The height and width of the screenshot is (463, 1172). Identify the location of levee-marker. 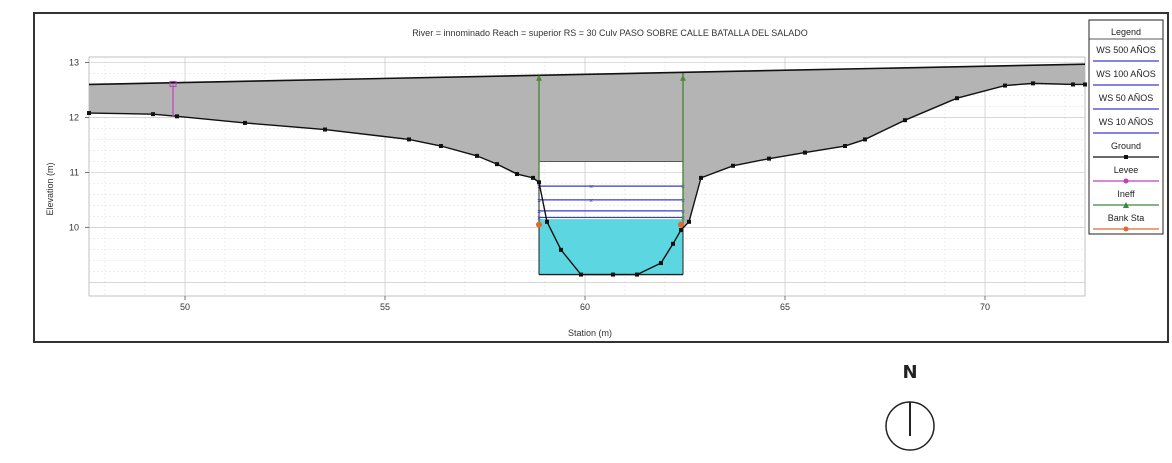
(173, 83).